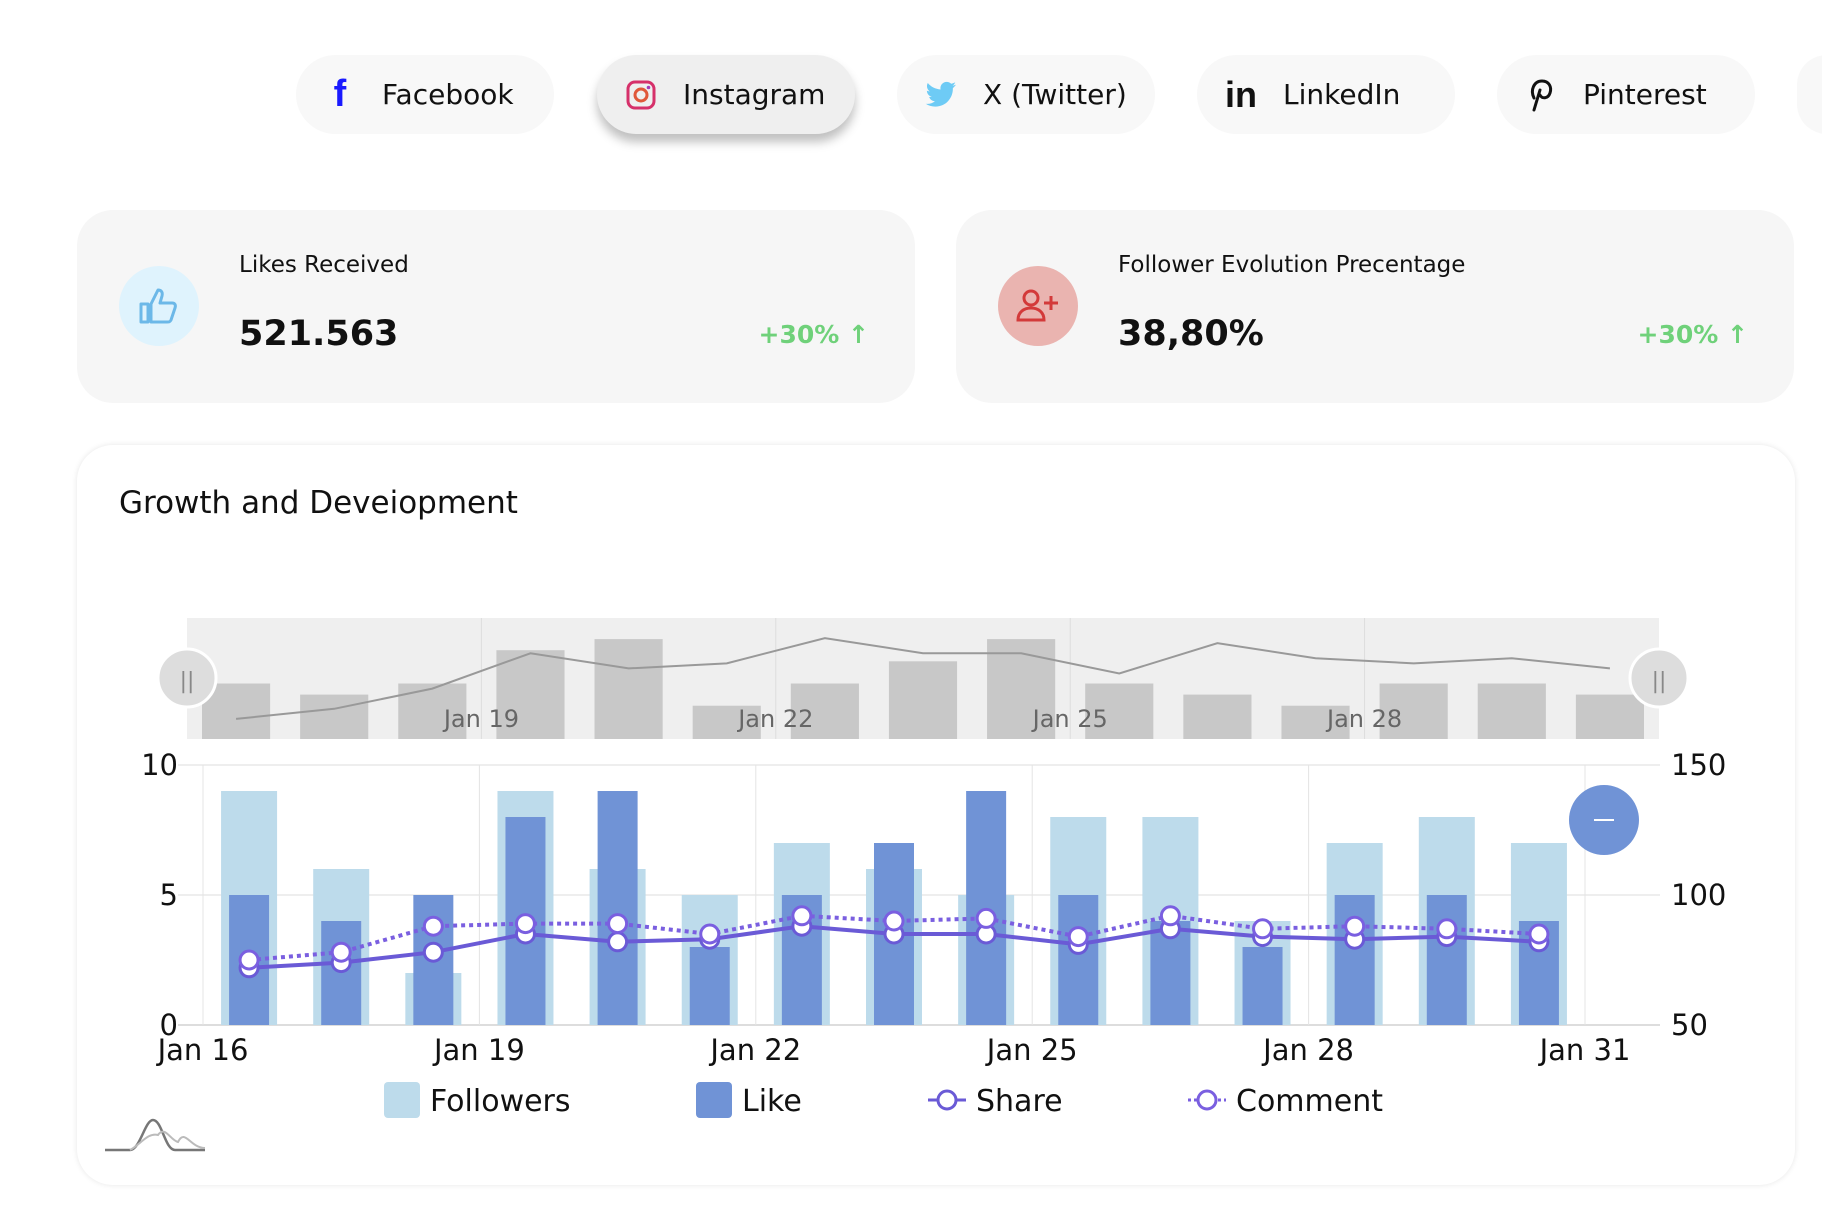 The height and width of the screenshot is (1212, 1822). I want to click on x-tick-label: Jan 25, so click(1031, 1050).